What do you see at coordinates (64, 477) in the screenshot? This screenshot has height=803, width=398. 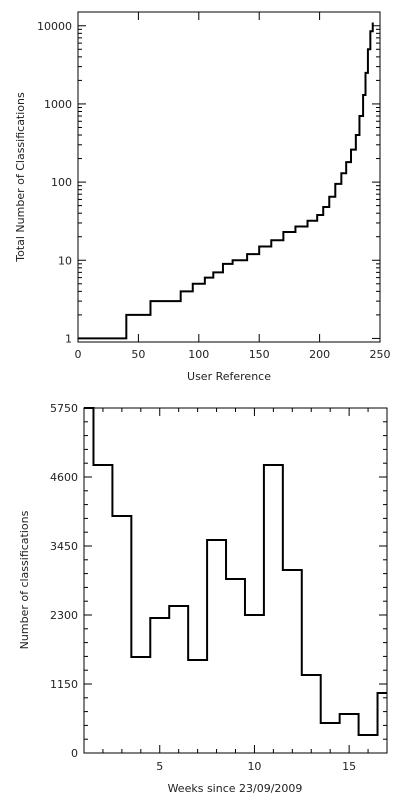 I see `bottom-y-tick-label: 4600` at bounding box center [64, 477].